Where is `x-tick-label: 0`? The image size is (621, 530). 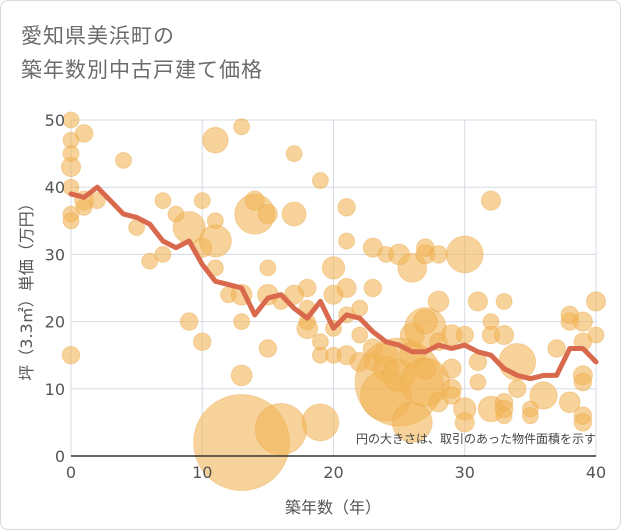
x-tick-label: 0 is located at coordinates (71, 472).